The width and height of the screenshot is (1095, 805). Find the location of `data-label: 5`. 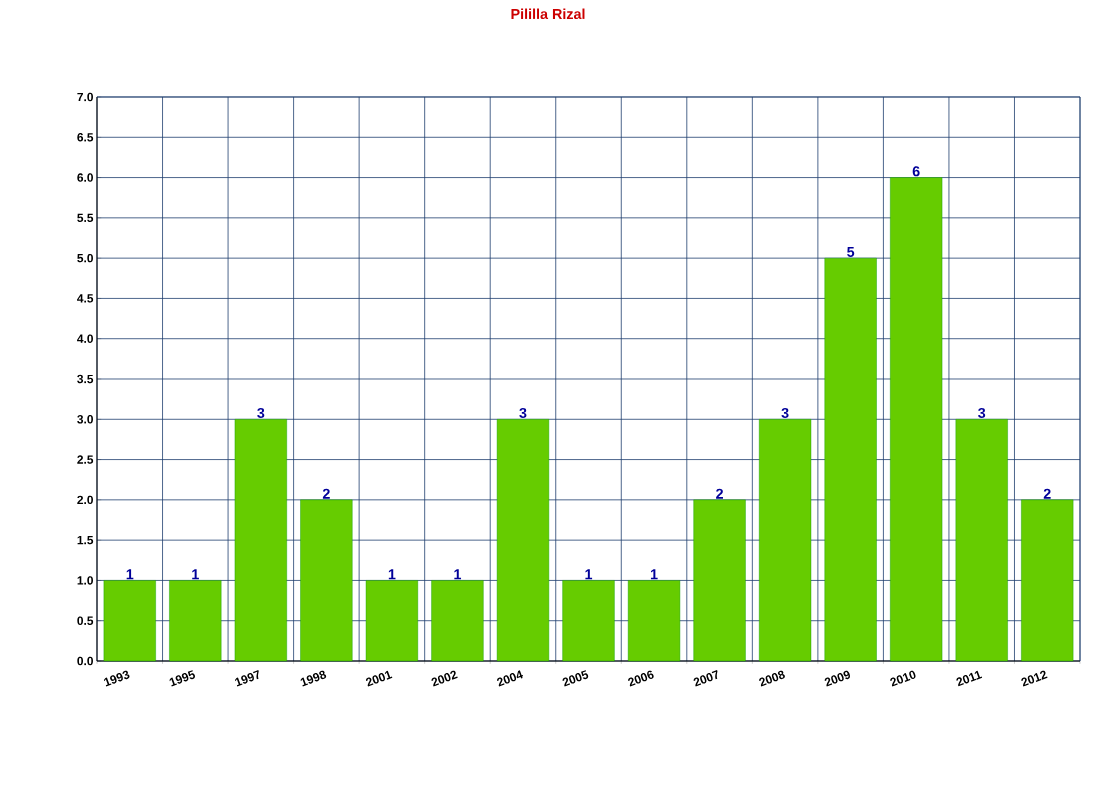

data-label: 5 is located at coordinates (851, 251).